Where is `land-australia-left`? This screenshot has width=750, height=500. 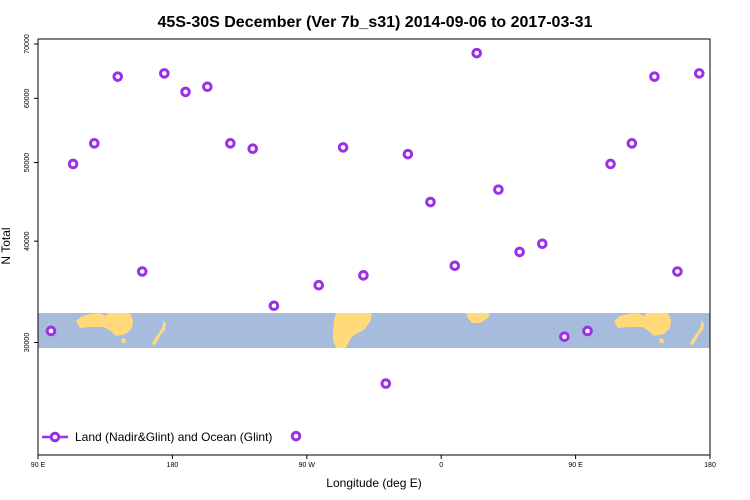 land-australia-left is located at coordinates (104, 324).